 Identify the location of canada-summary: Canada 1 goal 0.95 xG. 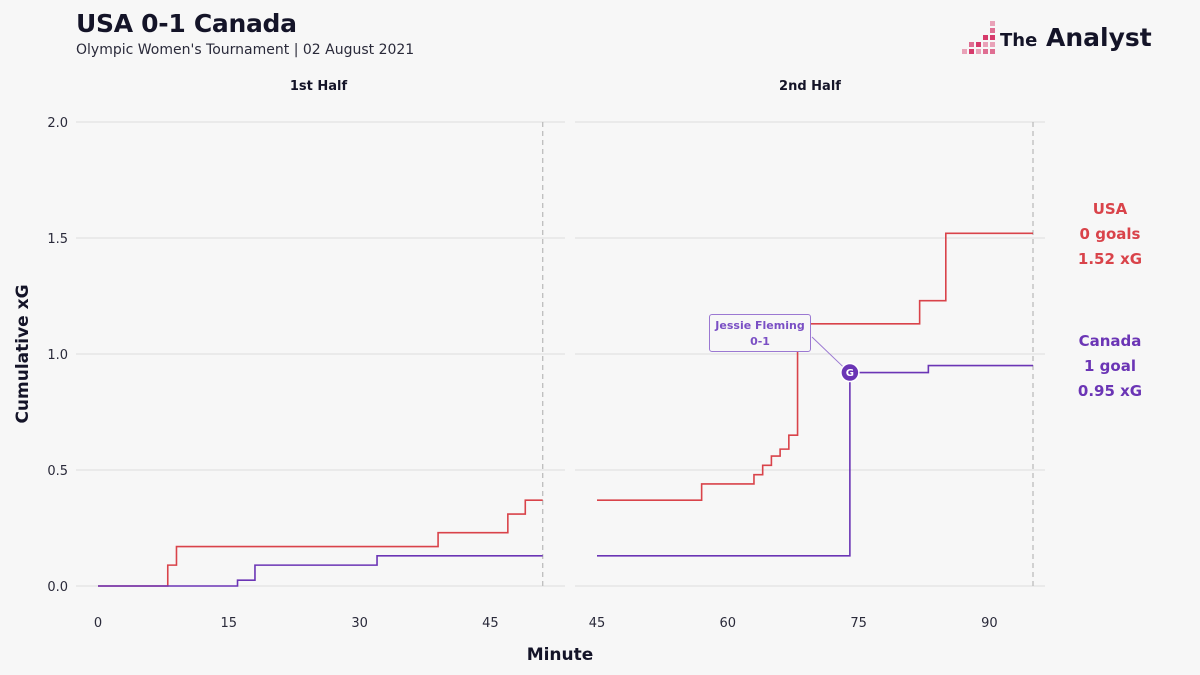
(1110, 366).